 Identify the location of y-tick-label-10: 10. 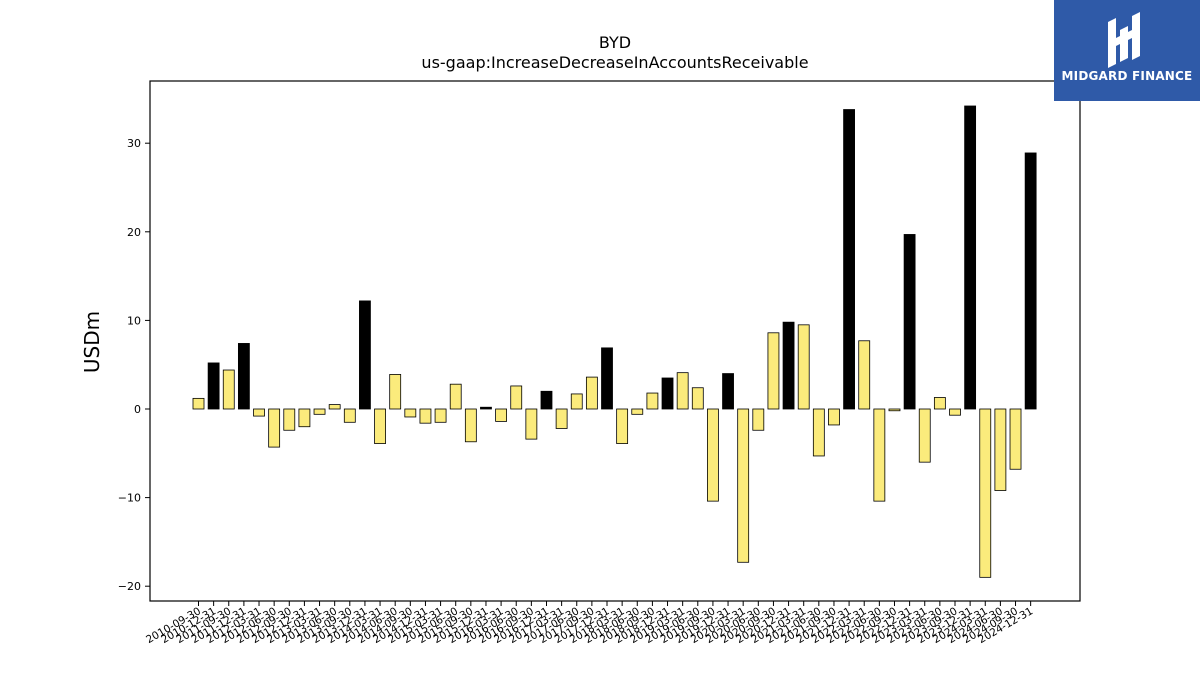
(134, 320).